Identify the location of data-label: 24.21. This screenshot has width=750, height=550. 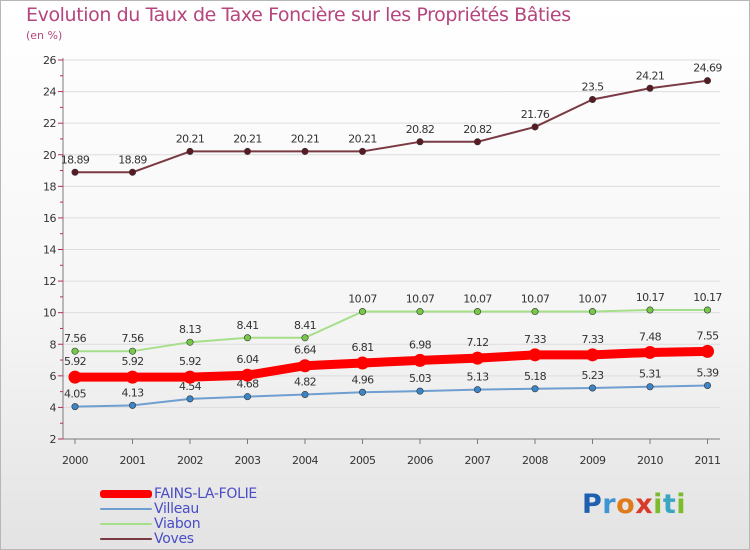
(650, 75).